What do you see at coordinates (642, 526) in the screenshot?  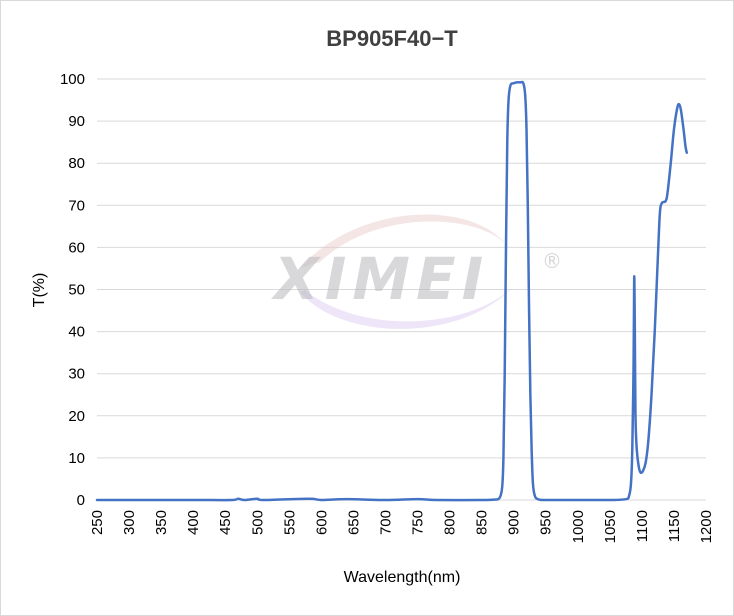 I see `x-tick-label: 1100` at bounding box center [642, 526].